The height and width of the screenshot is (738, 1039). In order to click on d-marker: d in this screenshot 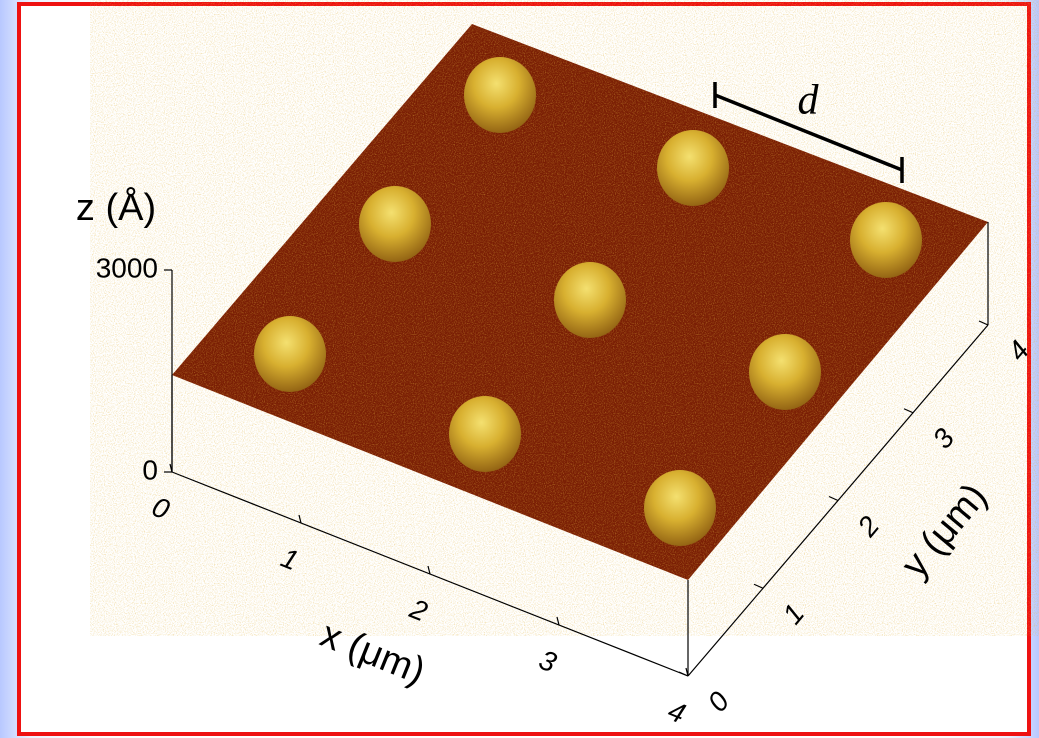, I will do `click(808, 130)`.